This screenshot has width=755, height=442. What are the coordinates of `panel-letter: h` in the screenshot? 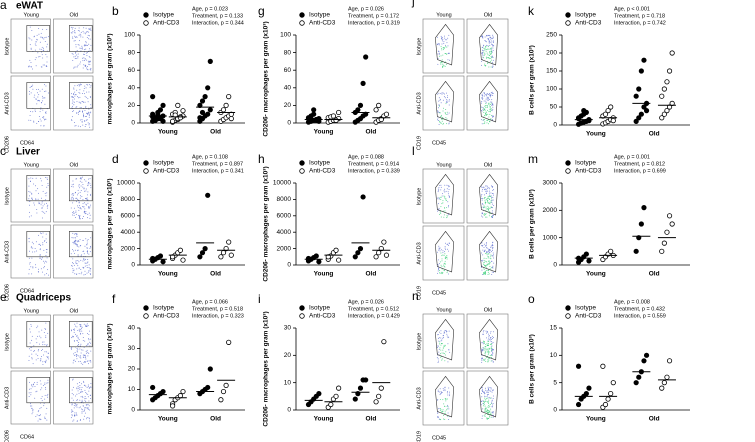 It's located at (261, 159).